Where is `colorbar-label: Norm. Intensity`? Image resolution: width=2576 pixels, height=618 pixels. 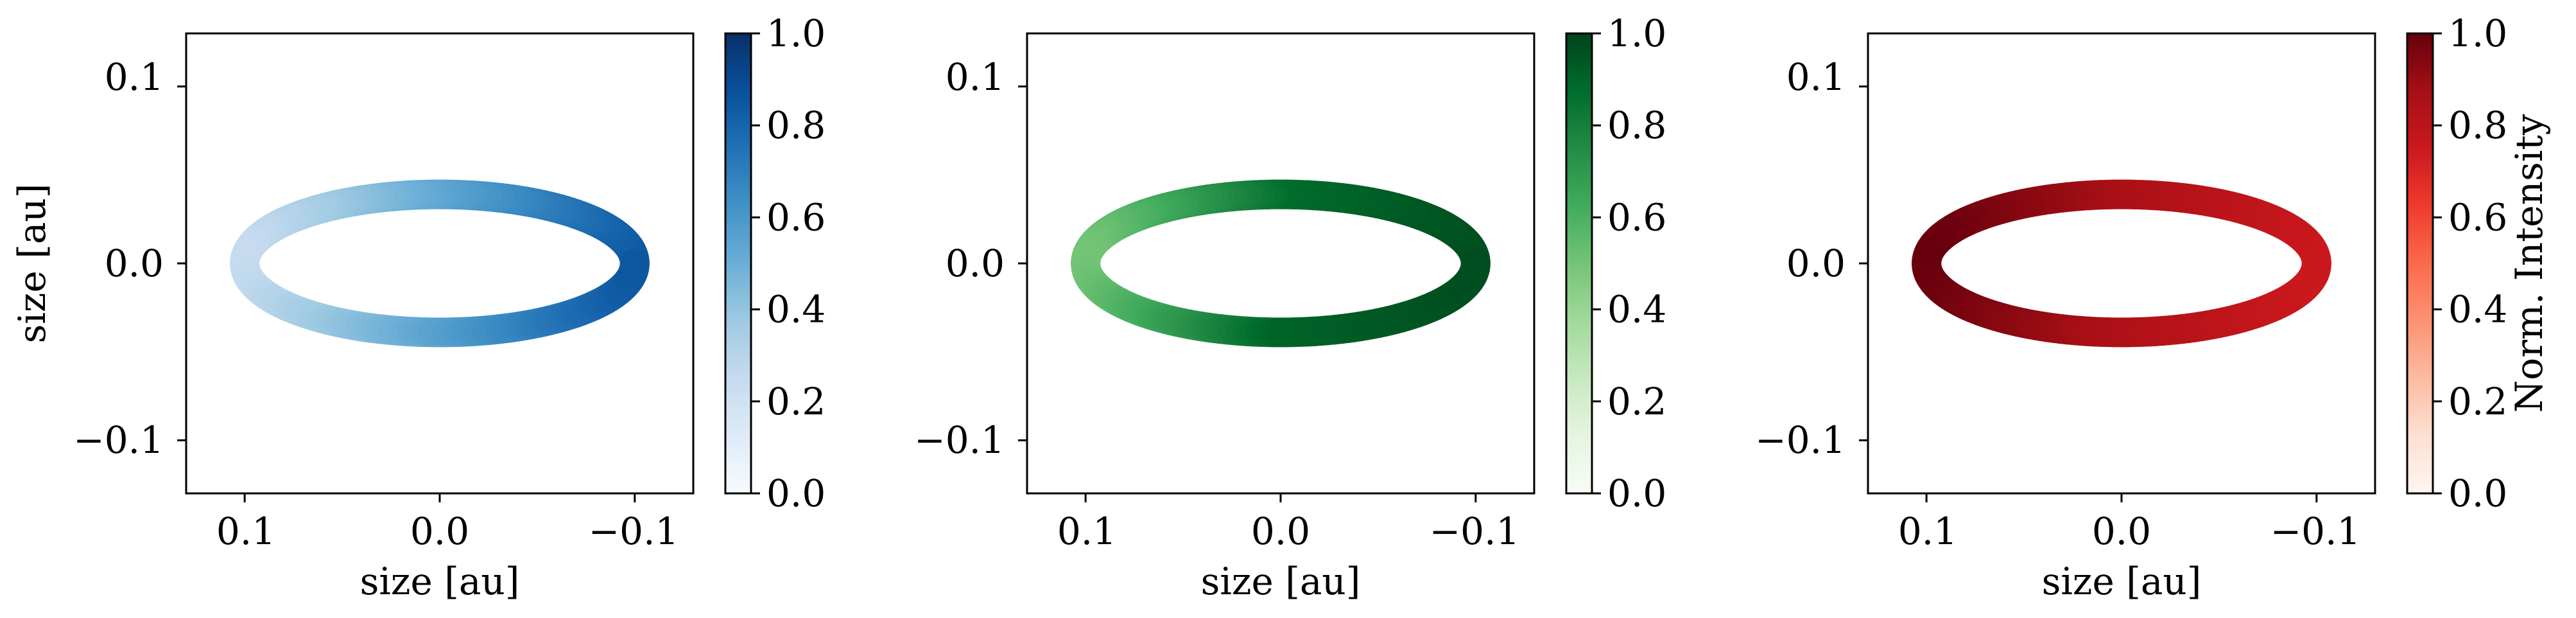 colorbar-label: Norm. Intensity is located at coordinates (2529, 263).